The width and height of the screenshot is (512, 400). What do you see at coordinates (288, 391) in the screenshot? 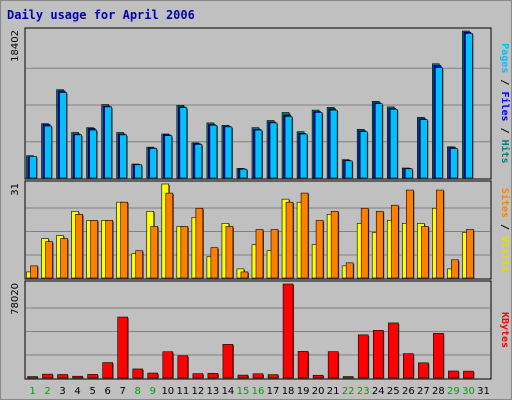
I see `x-tick-label-18: 18` at bounding box center [288, 391].